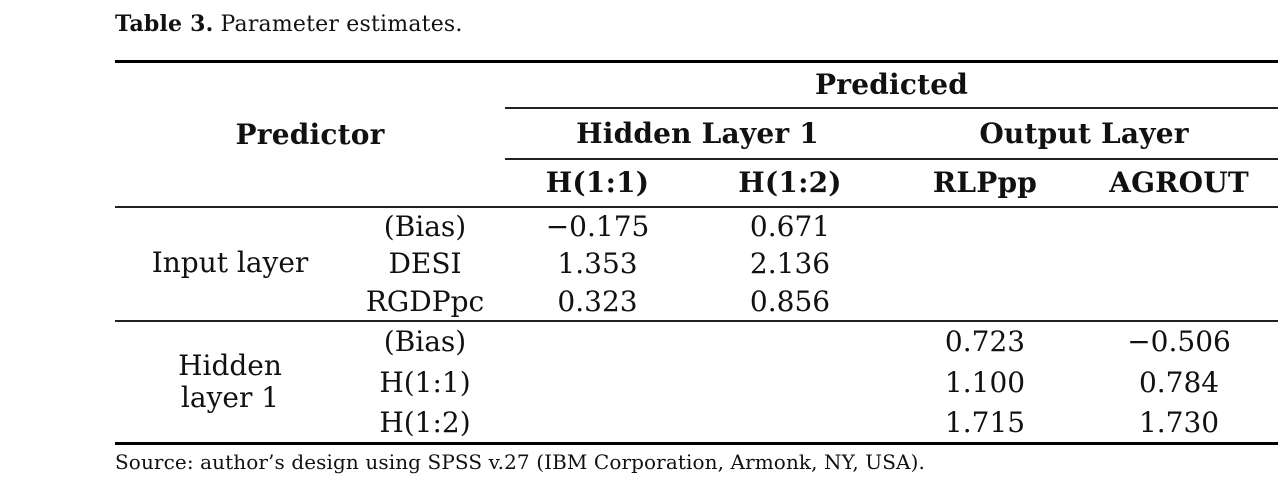  Describe the element at coordinates (892, 85) in the screenshot. I see `header-predicted: Predicted` at that location.